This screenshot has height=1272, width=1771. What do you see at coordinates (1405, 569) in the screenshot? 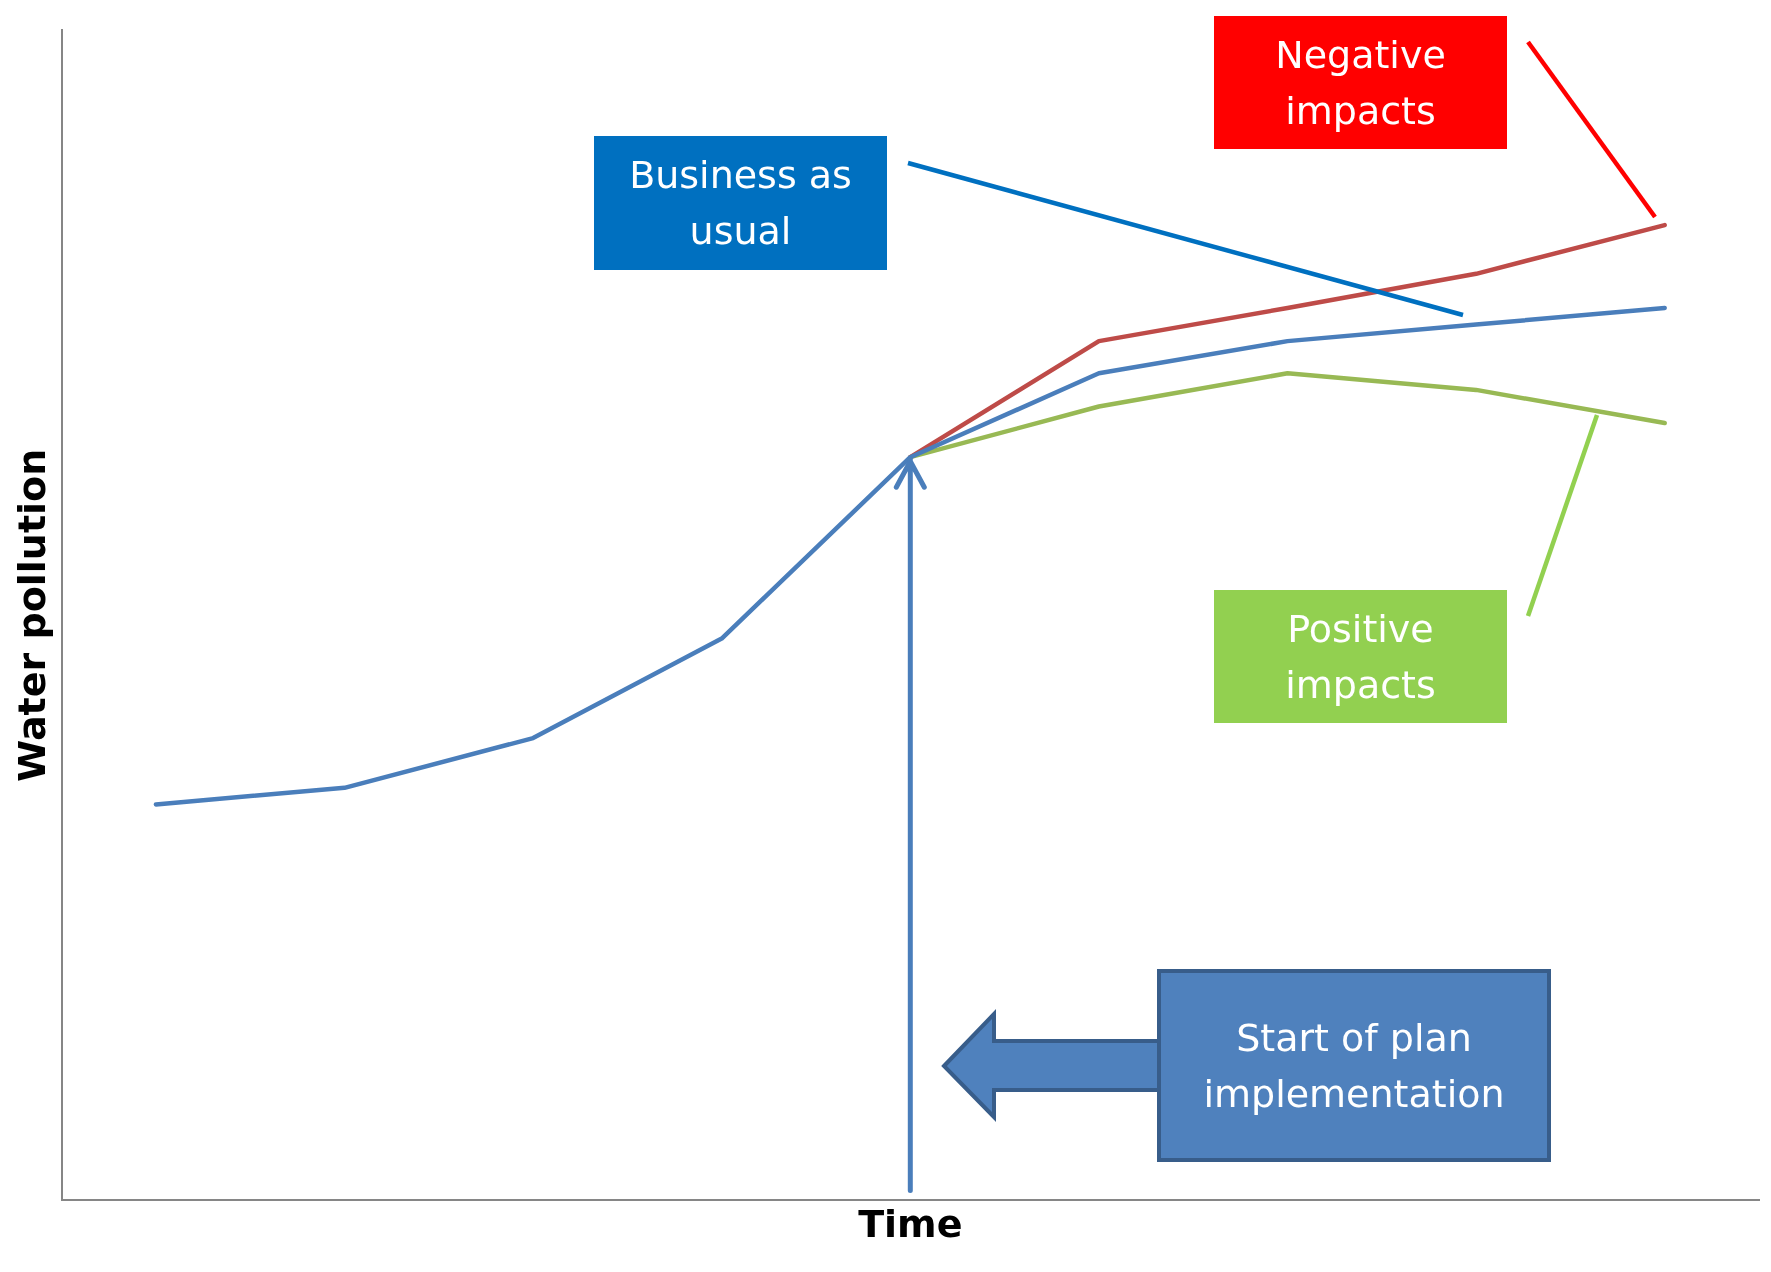
I see `callout: Positive impacts` at bounding box center [1405, 569].